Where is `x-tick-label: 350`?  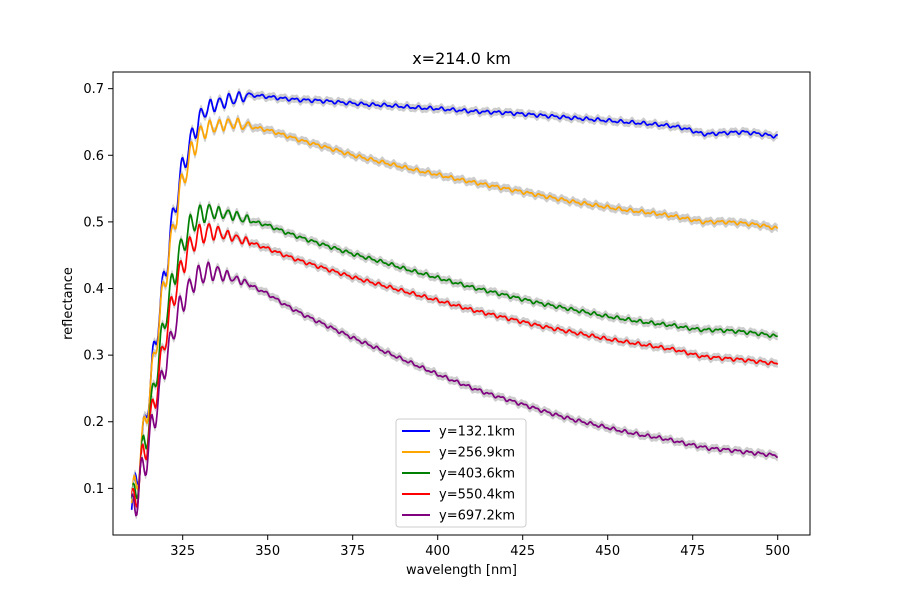
x-tick-label: 350 is located at coordinates (267, 551).